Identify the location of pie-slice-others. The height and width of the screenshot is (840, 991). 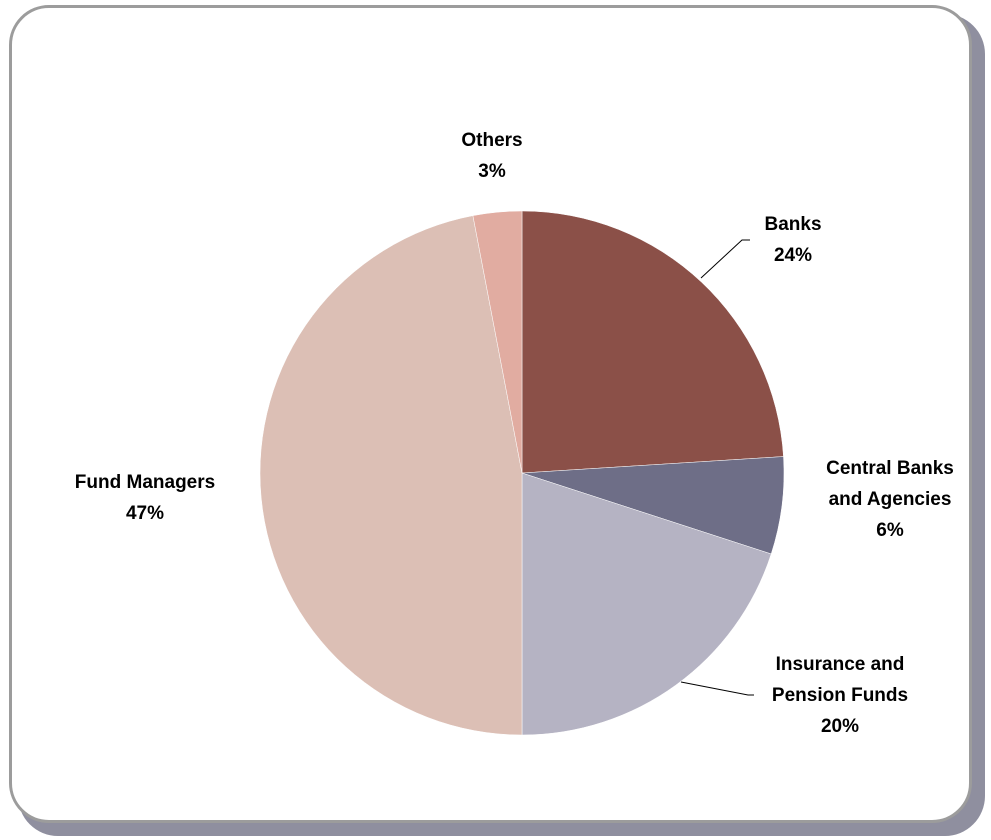
(497, 342).